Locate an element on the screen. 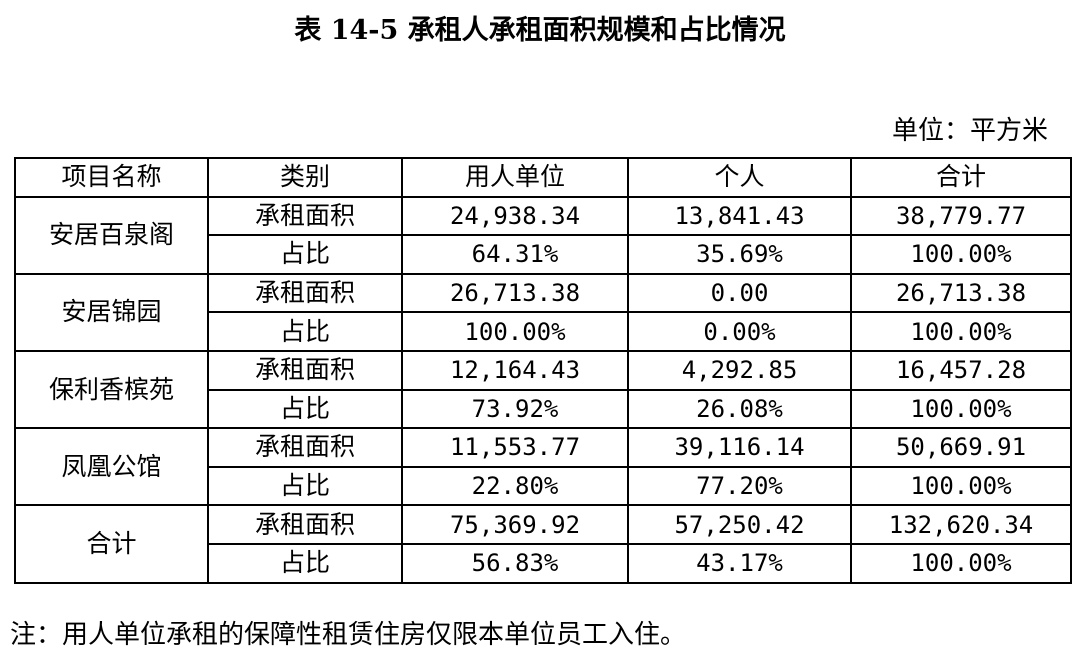 This screenshot has height=653, width=1080. header-cell: 类别 is located at coordinates (305, 177).